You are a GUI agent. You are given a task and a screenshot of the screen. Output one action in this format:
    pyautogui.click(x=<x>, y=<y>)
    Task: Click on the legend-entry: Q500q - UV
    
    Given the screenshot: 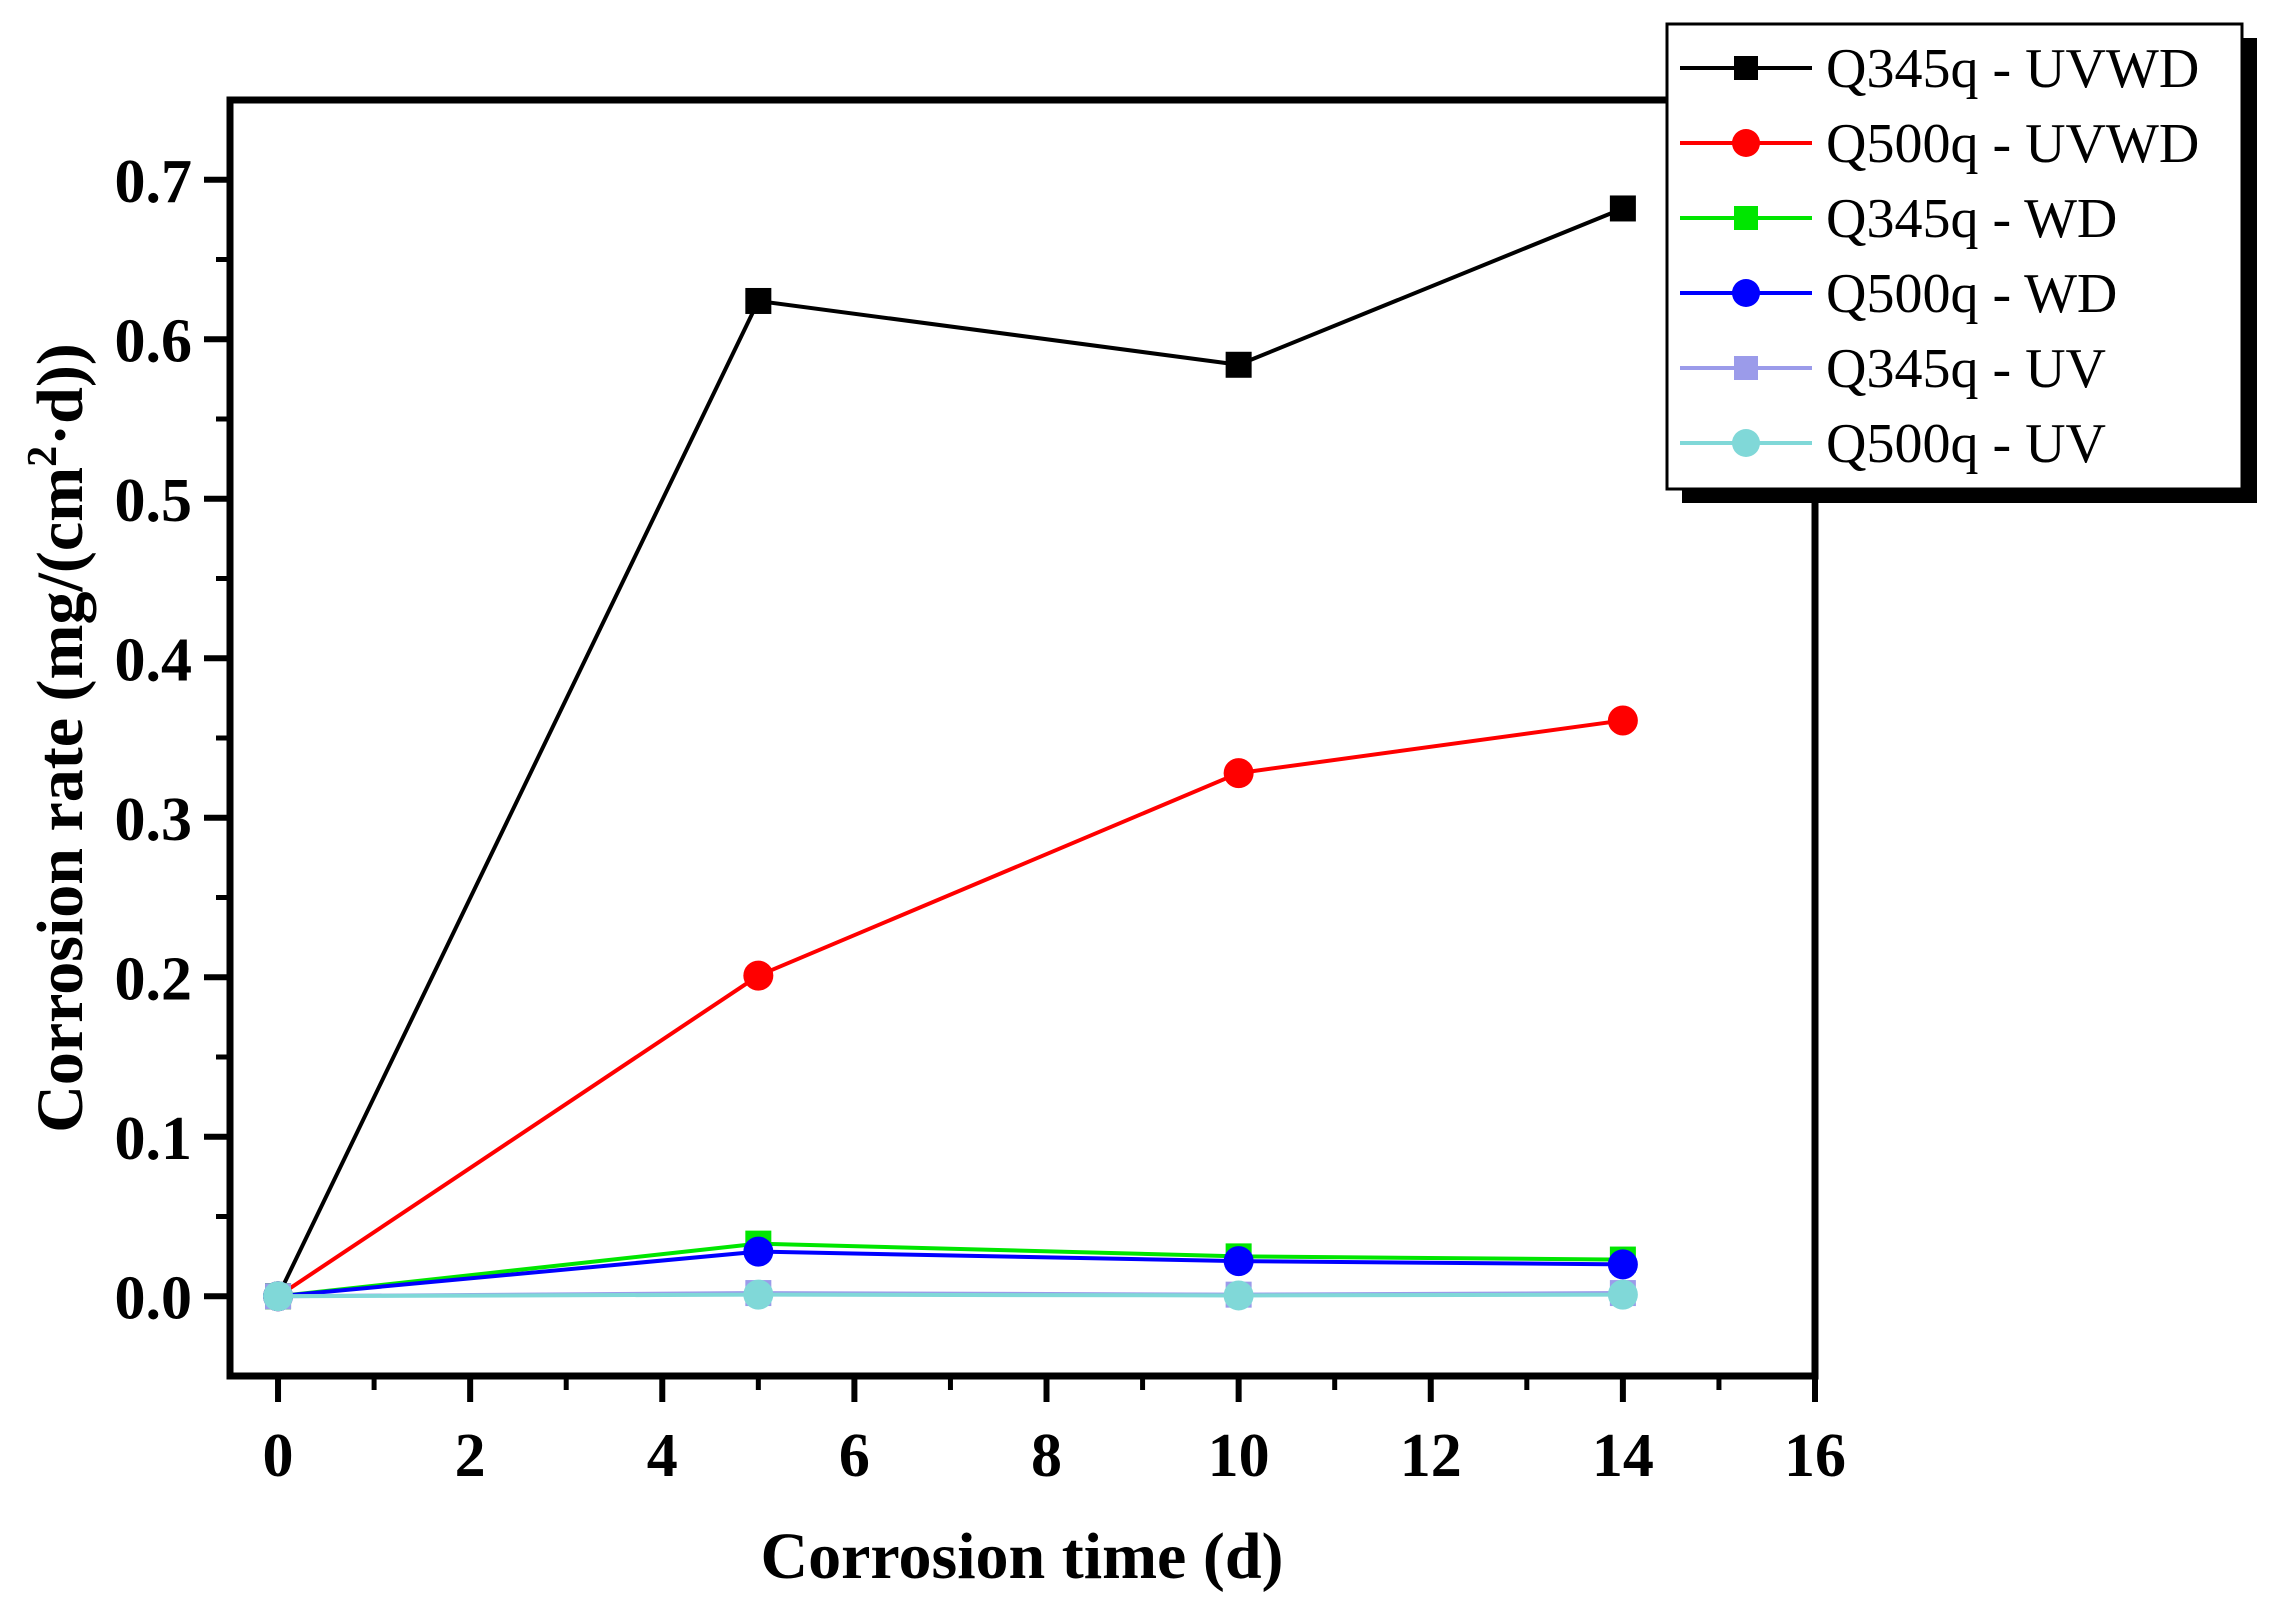 What is the action you would take?
    pyautogui.click(x=1893, y=444)
    